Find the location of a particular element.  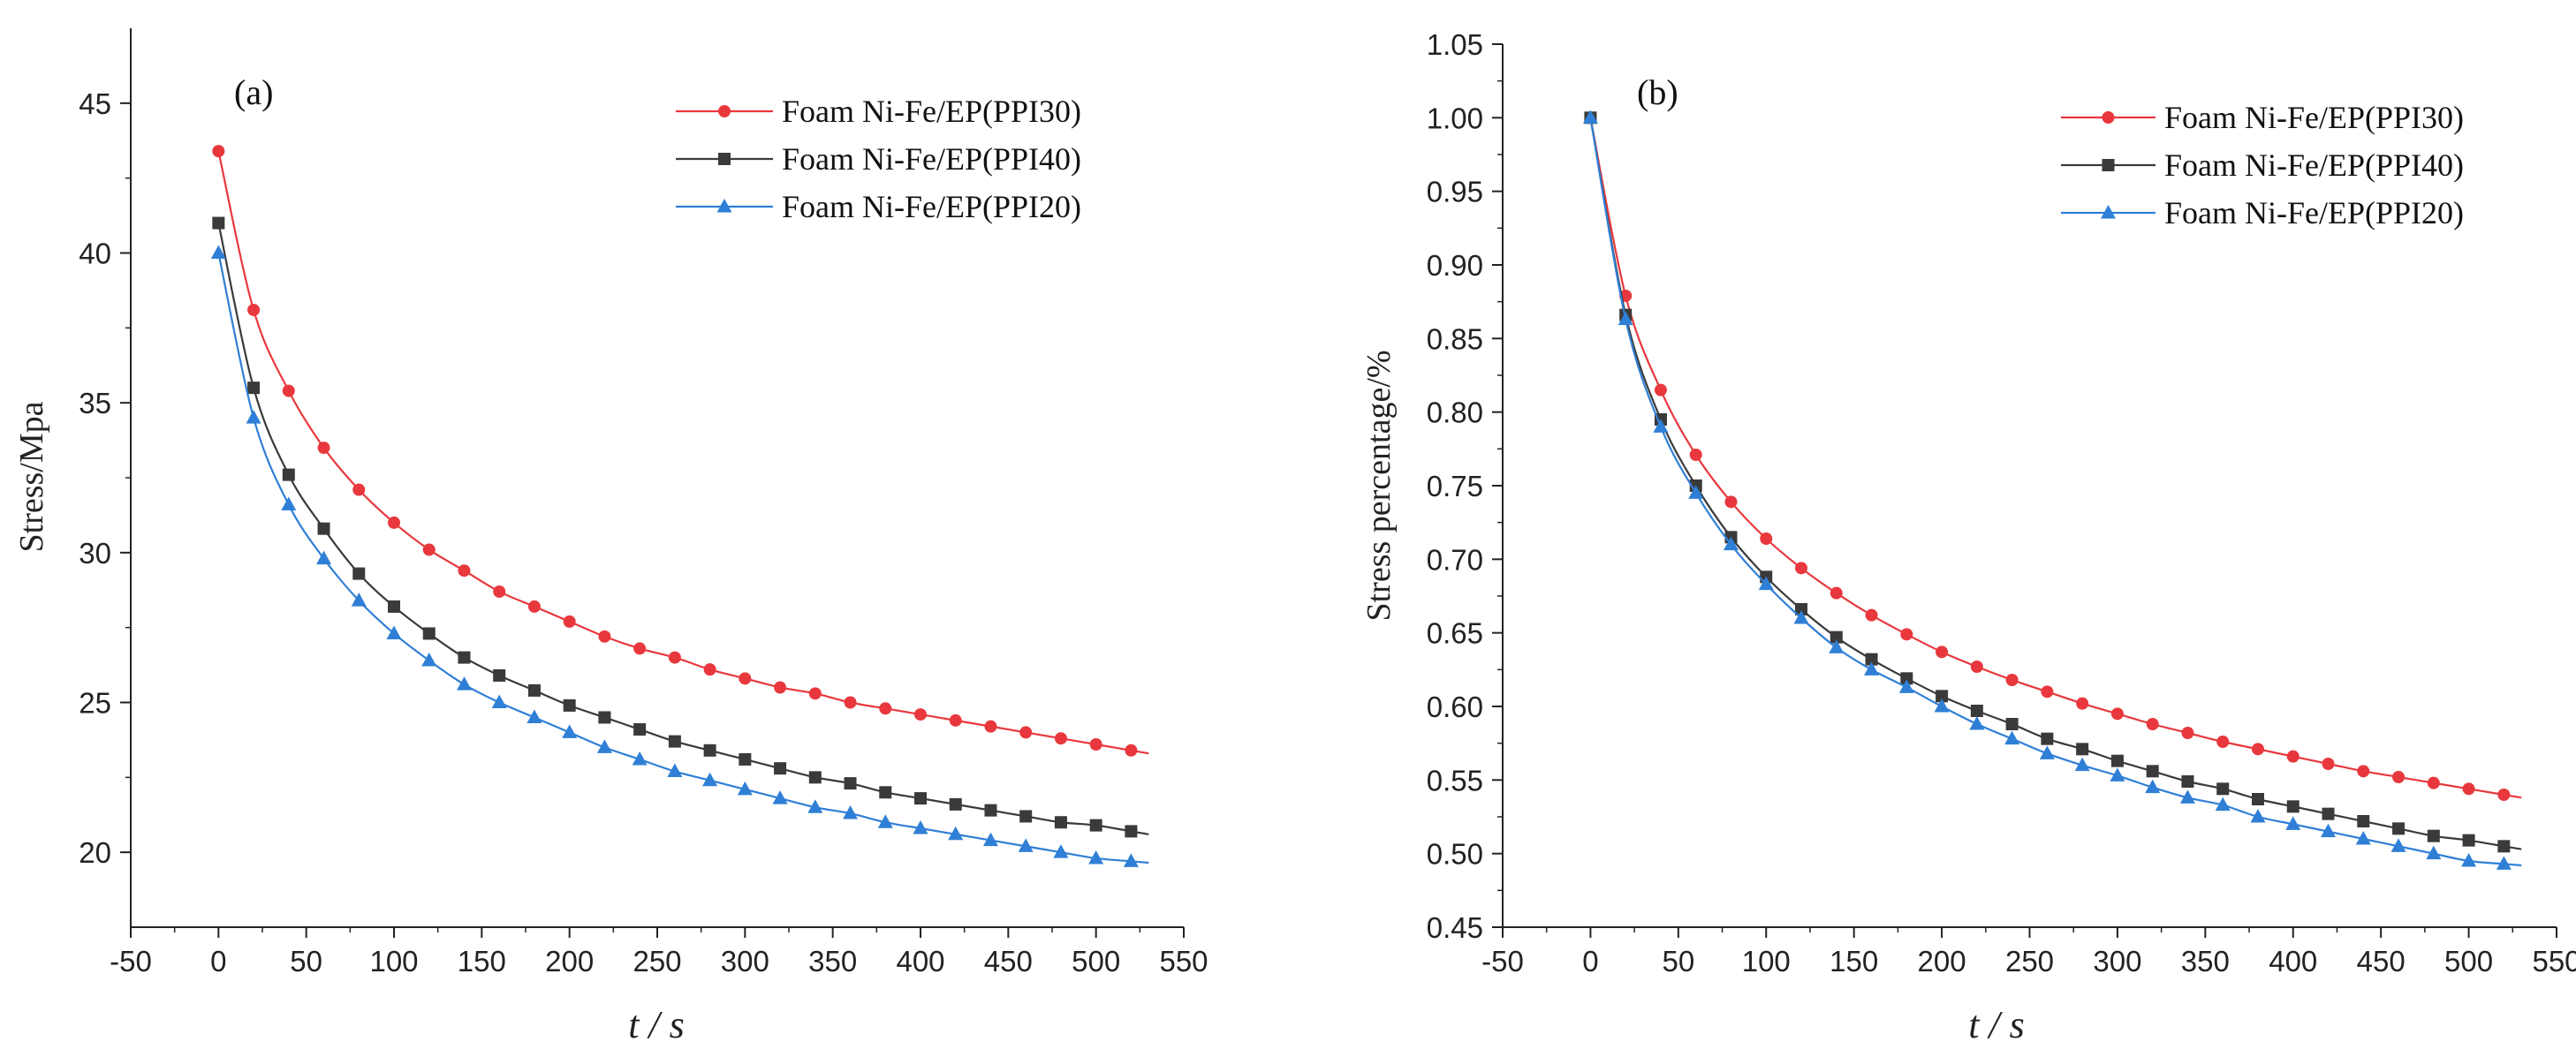

y-tick-label: 0.55 is located at coordinates (1455, 780).